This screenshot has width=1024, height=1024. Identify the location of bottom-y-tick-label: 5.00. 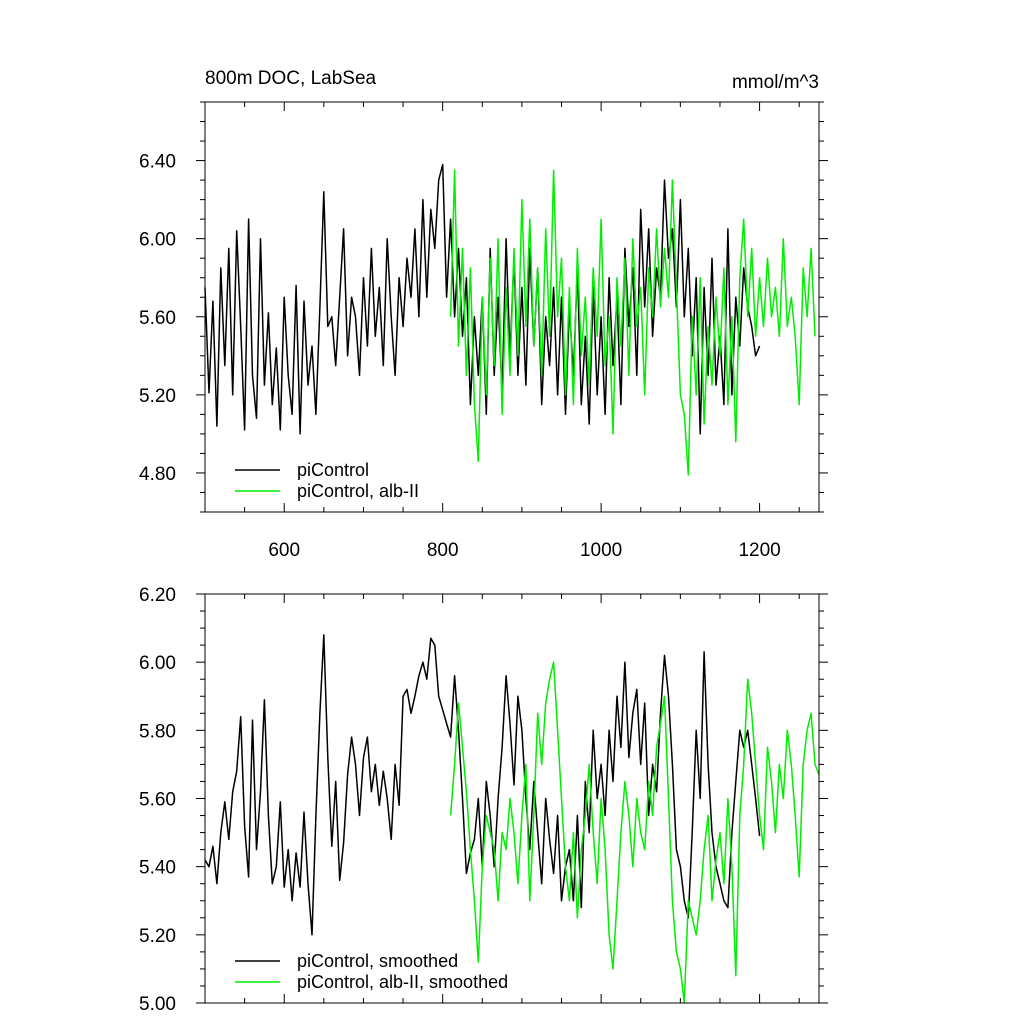
(157, 1004).